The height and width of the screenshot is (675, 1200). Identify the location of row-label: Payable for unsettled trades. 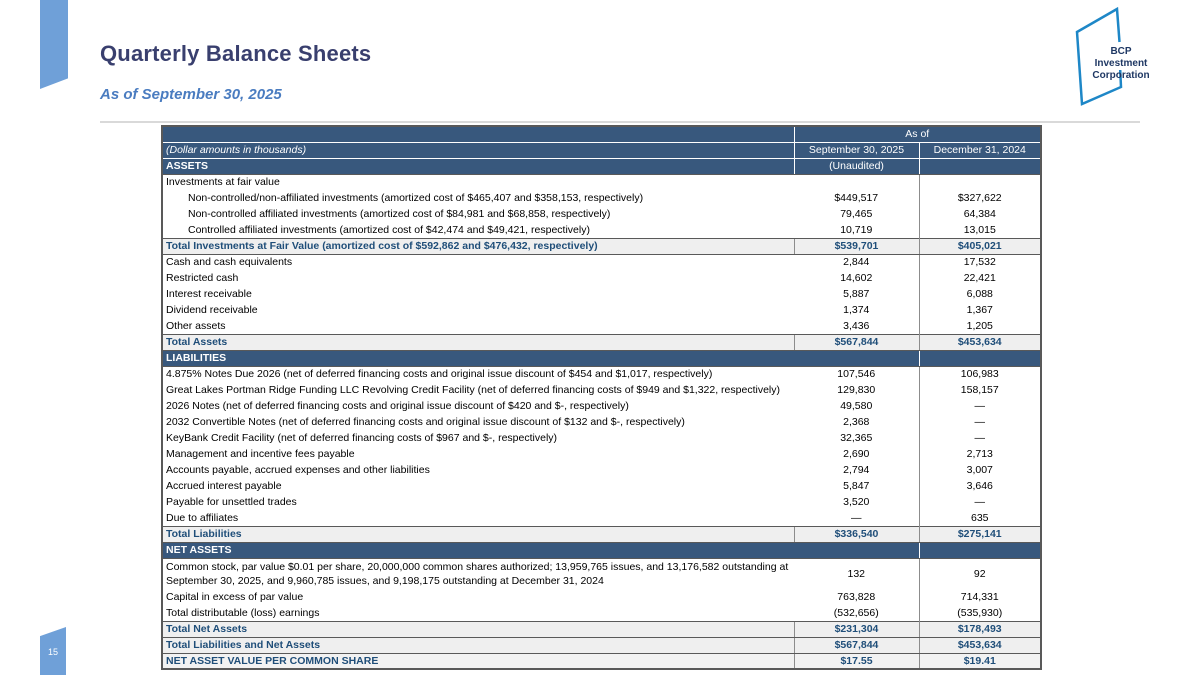
(231, 501).